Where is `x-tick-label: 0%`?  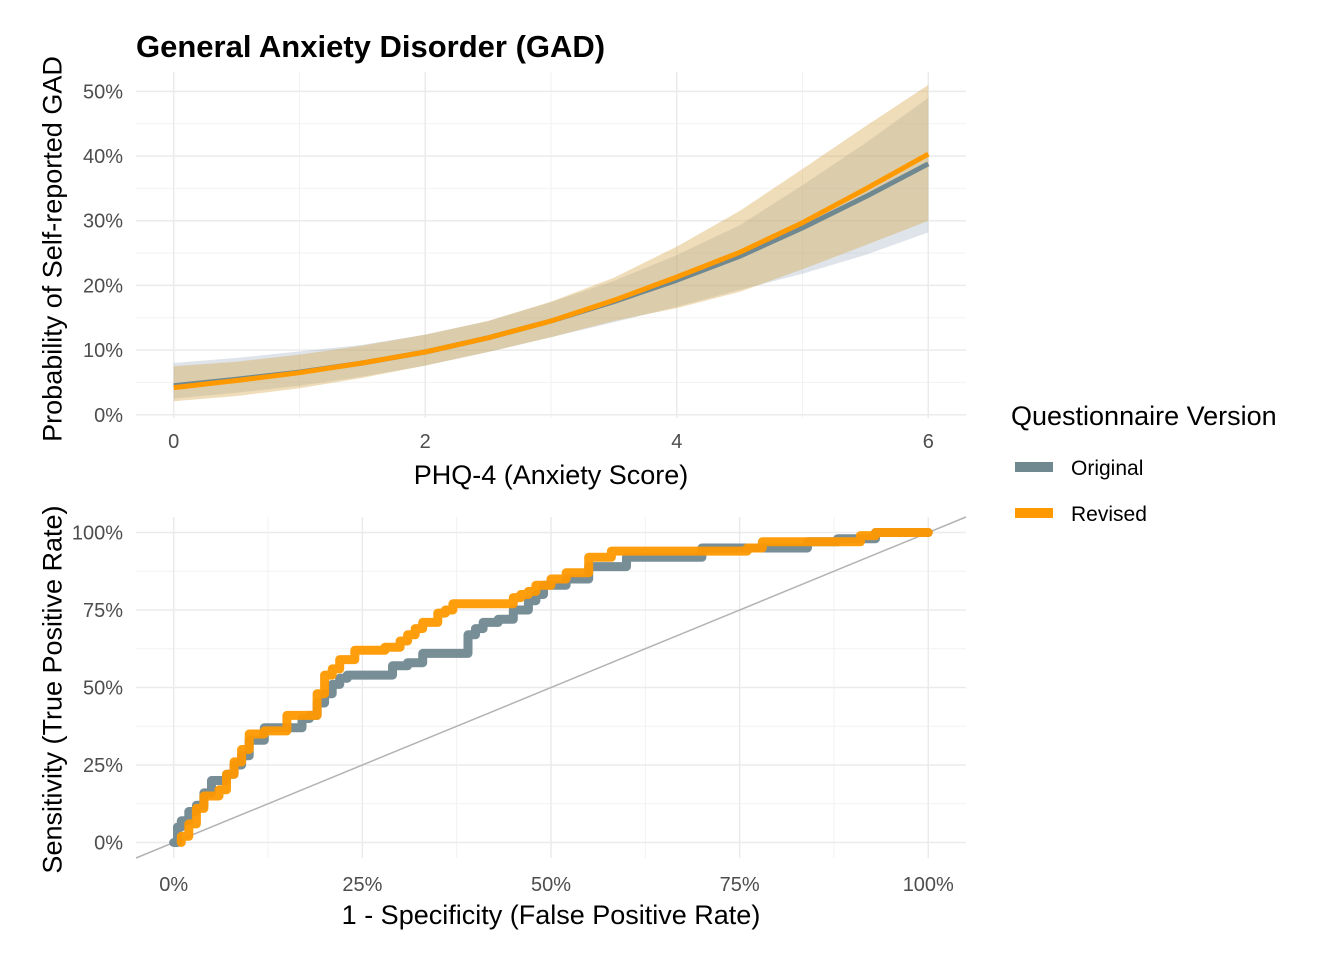 x-tick-label: 0% is located at coordinates (173, 885).